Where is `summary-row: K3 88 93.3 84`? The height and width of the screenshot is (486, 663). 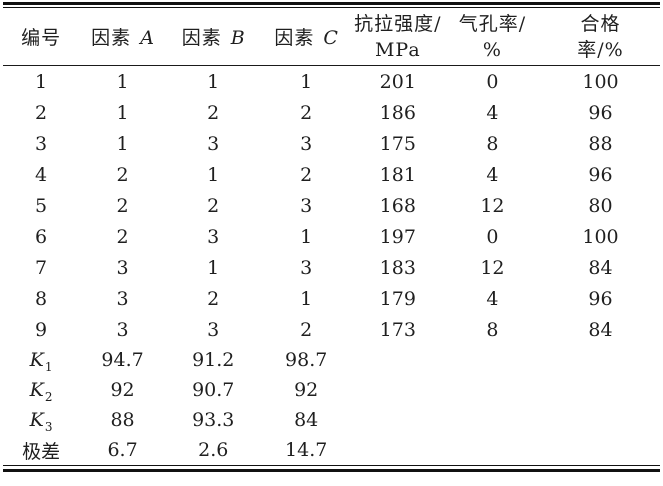 summary-row: K3 88 93.3 84 is located at coordinates (331, 420).